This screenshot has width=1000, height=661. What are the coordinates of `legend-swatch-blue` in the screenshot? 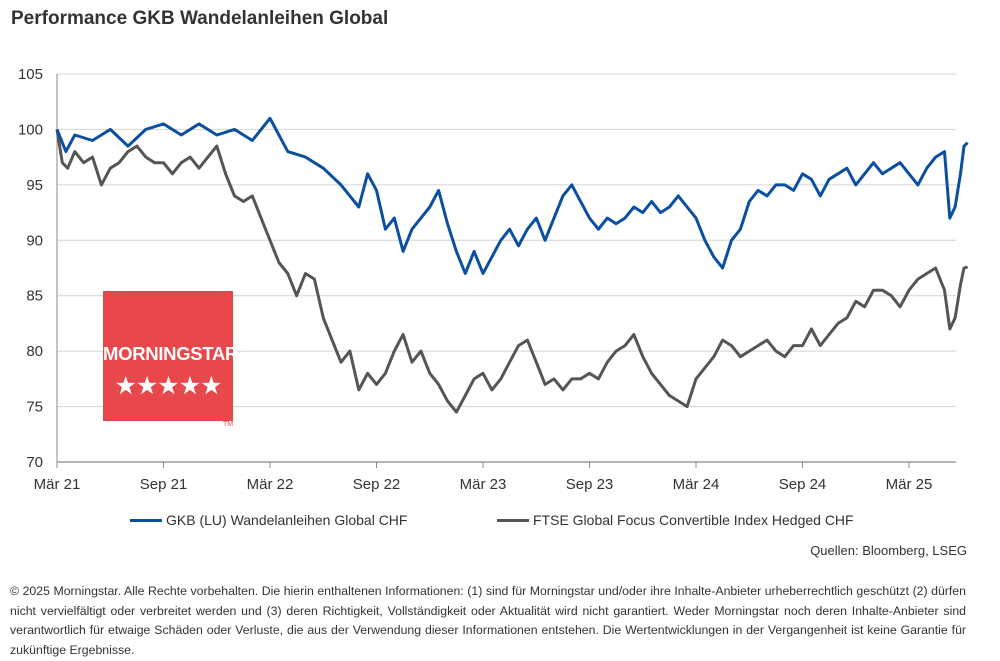 It's located at (146, 520).